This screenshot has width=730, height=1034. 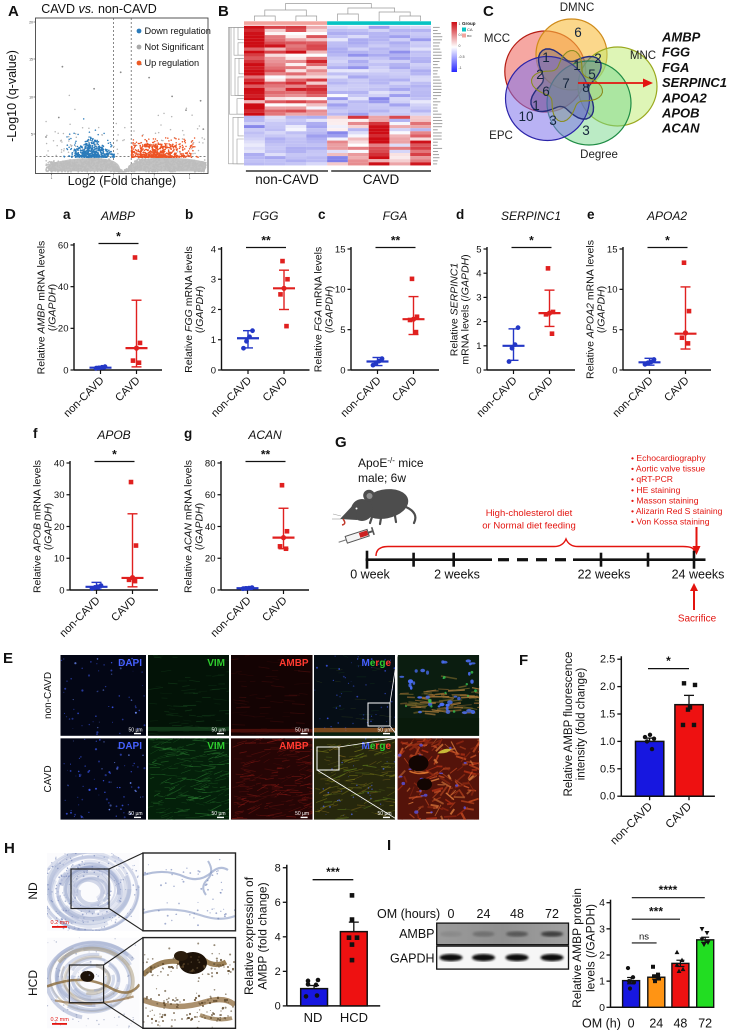 I want to click on svg-text: intensity (fold change), so click(x=582, y=724).